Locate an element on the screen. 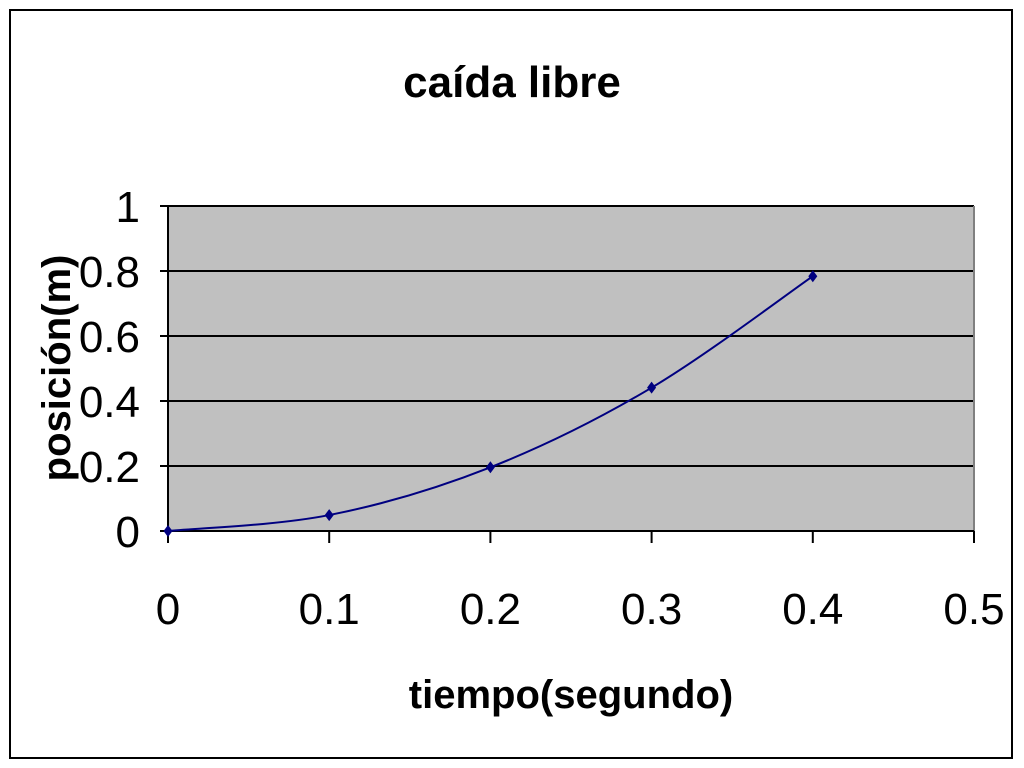 This screenshot has width=1024, height=768. y-tick-label-0: 0 is located at coordinates (128, 532).